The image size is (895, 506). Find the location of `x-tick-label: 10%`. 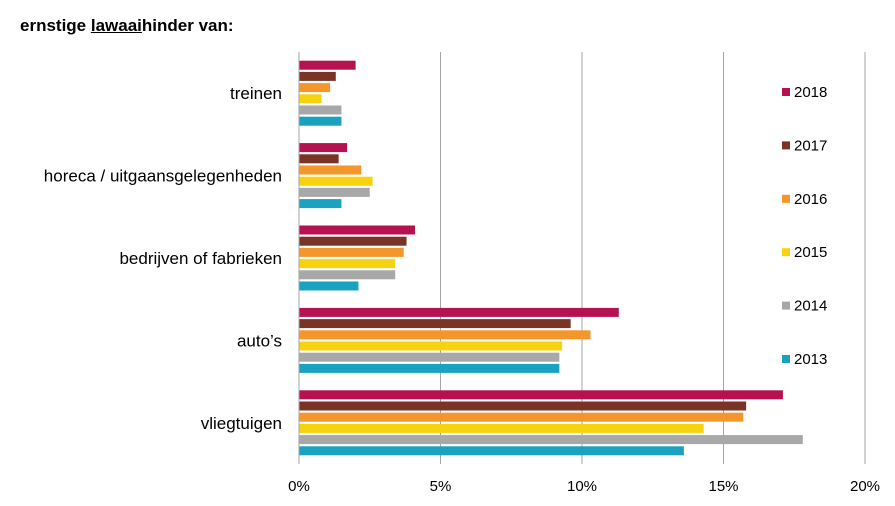

x-tick-label: 10% is located at coordinates (582, 486).